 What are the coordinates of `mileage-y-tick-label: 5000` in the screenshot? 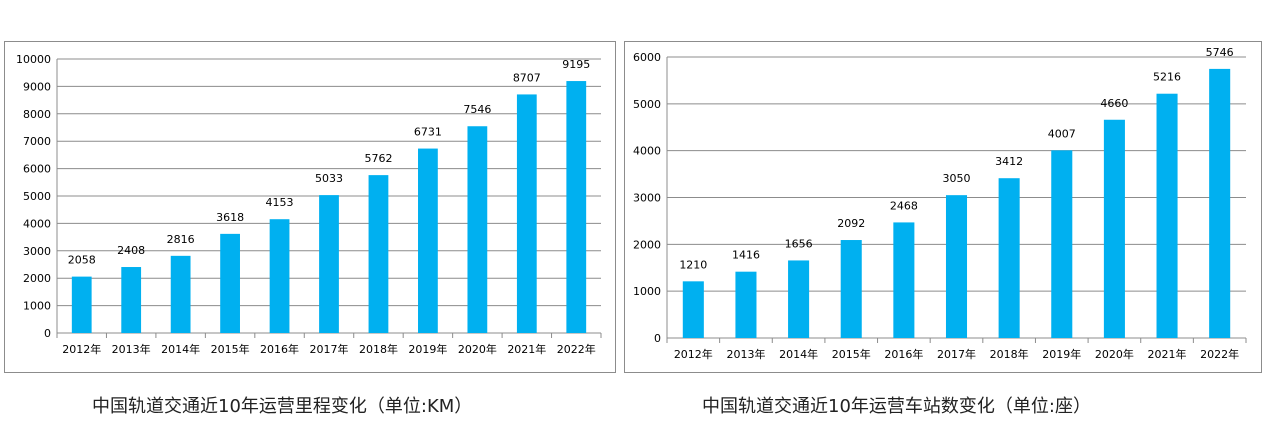 It's located at (37, 196).